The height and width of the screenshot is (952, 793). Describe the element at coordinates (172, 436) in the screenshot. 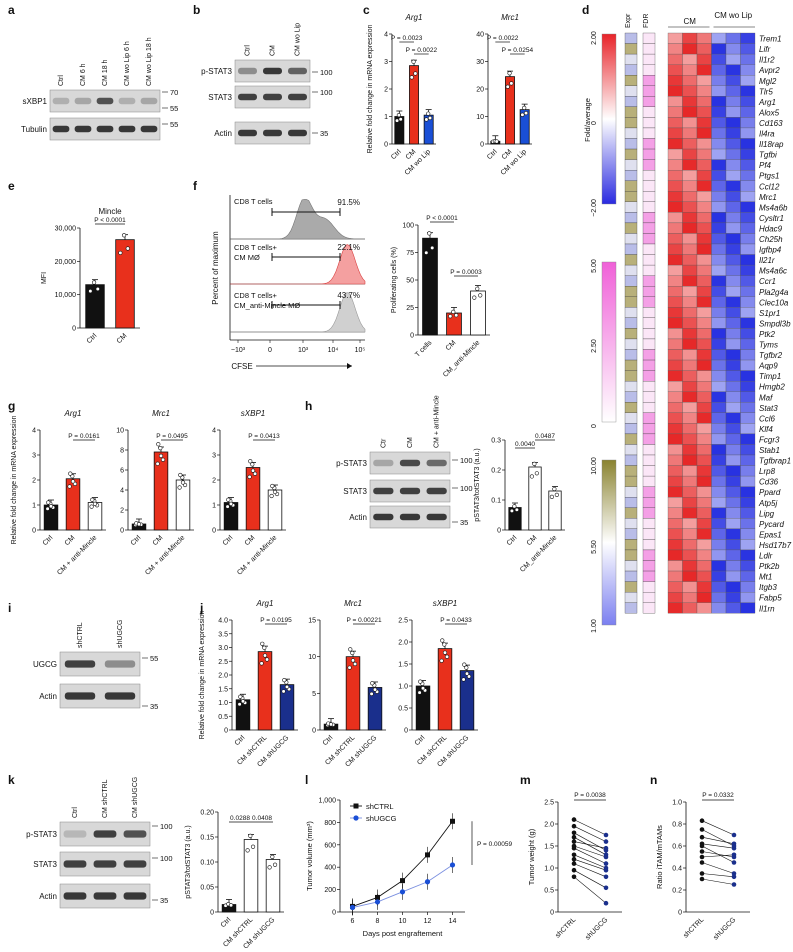

I see `p-value: P = 0.0495` at that location.